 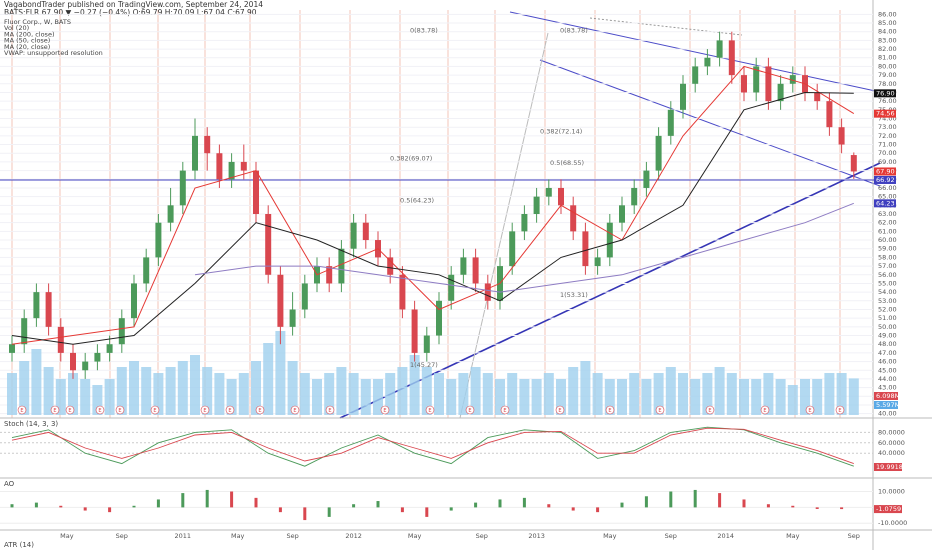 What do you see at coordinates (432, 446) in the screenshot?
I see `stoch-line` at bounding box center [432, 446].